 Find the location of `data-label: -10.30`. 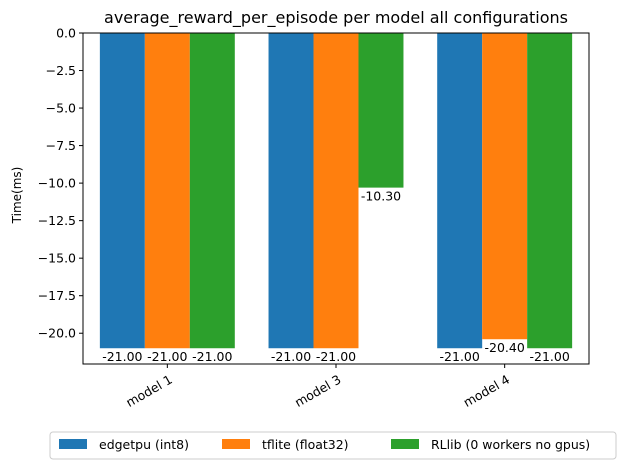

data-label: -10.30 is located at coordinates (381, 196).